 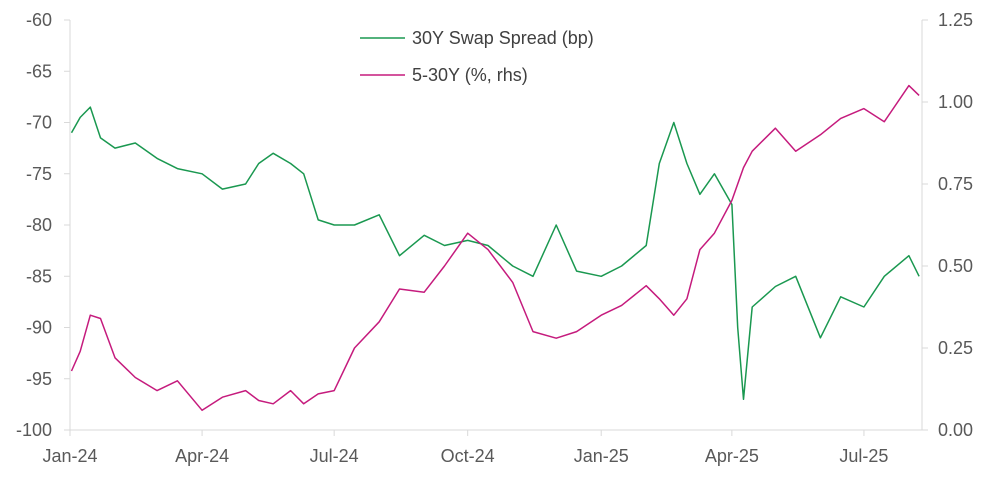 I want to click on legend-item-swap-spread: 30Y Swap Spread (bp), so click(x=477, y=38).